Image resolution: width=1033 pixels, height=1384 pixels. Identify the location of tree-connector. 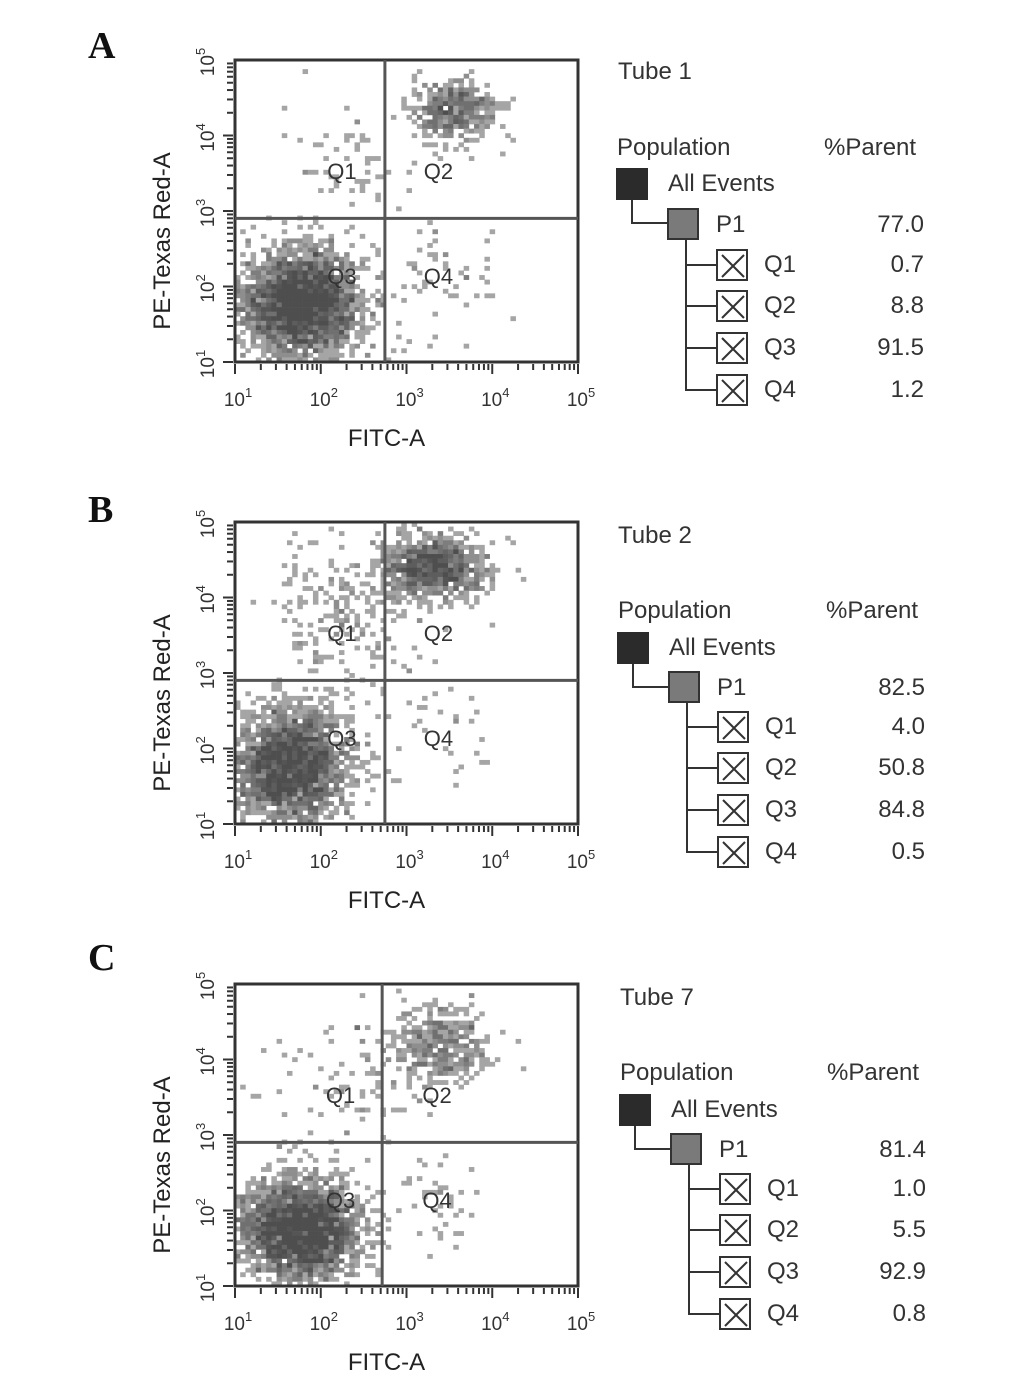
(702, 727).